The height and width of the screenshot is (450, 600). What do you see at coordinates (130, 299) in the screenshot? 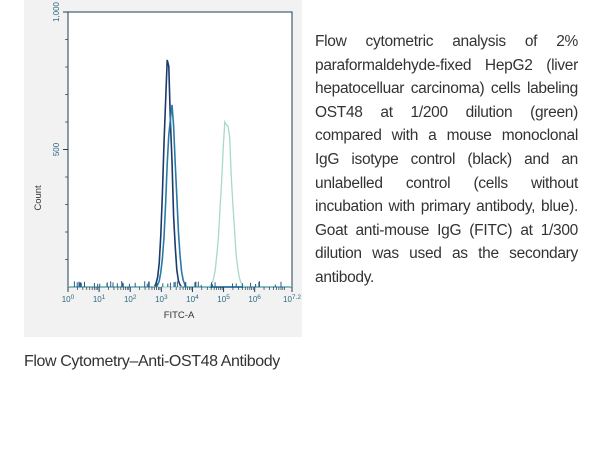
I see `x-tick-label: 10²` at bounding box center [130, 299].